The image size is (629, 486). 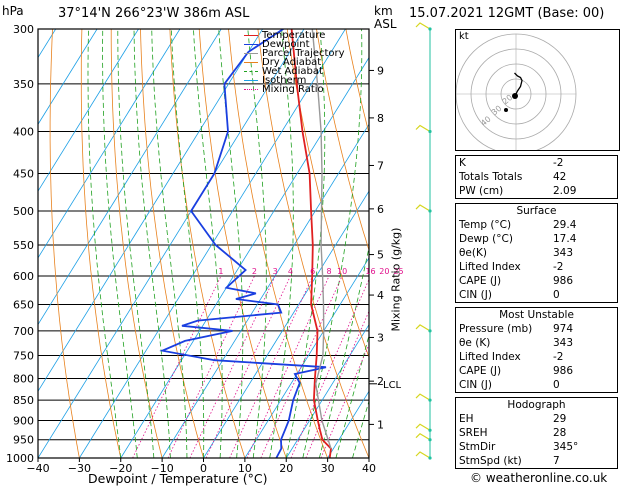 I want to click on mixing-ratio-label: 20, so click(x=384, y=271).